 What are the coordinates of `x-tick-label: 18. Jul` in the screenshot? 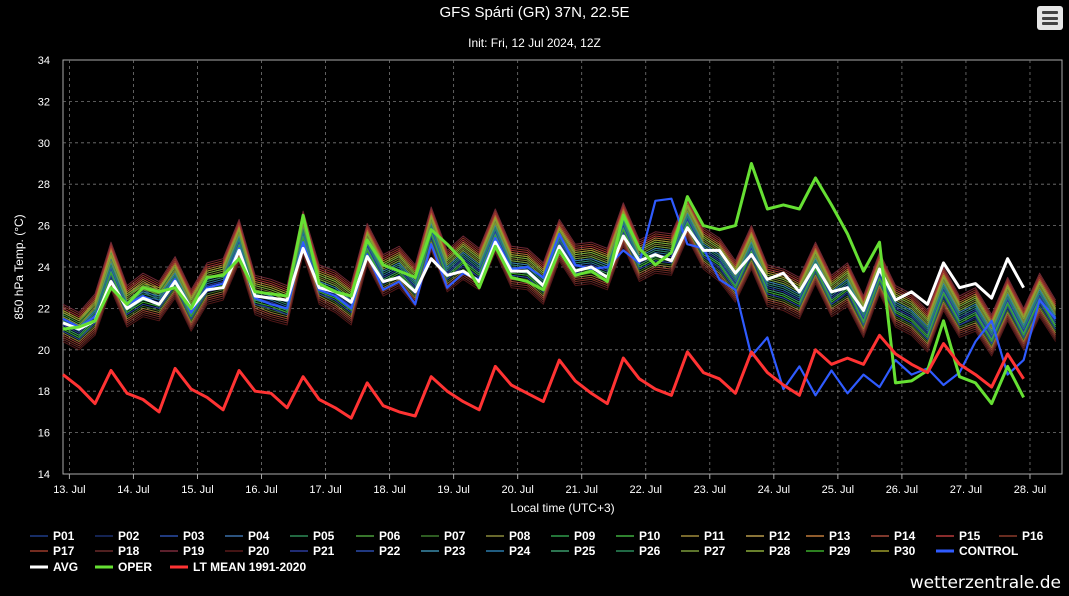 It's located at (389, 490).